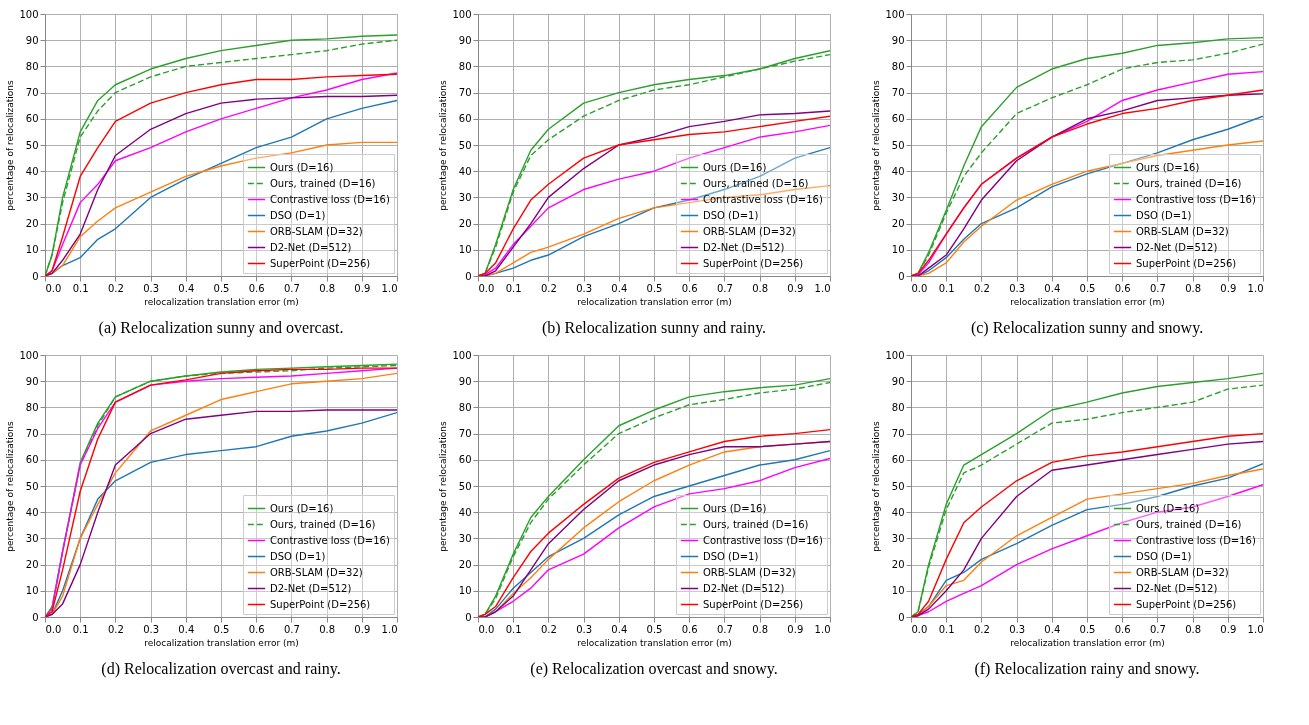  I want to click on x-tick-label: 0.4, so click(619, 629).